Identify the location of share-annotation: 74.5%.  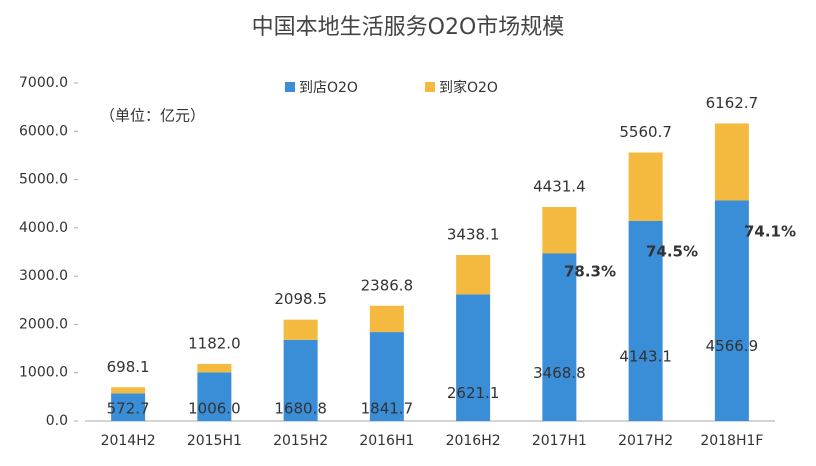
(672, 252).